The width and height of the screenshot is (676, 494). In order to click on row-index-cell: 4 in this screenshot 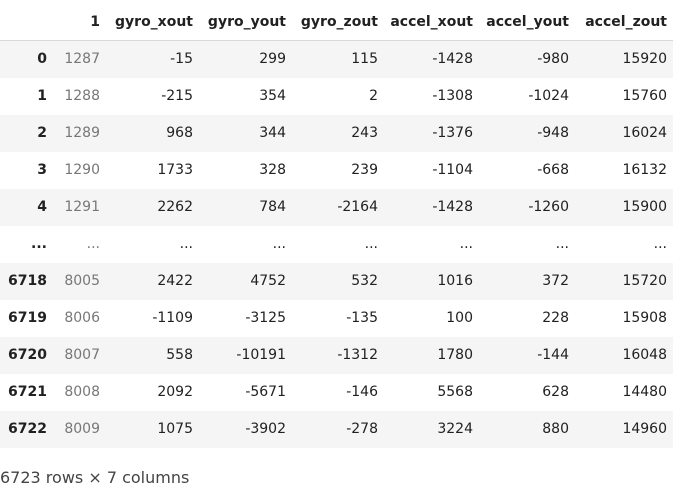, I will do `click(42, 207)`.